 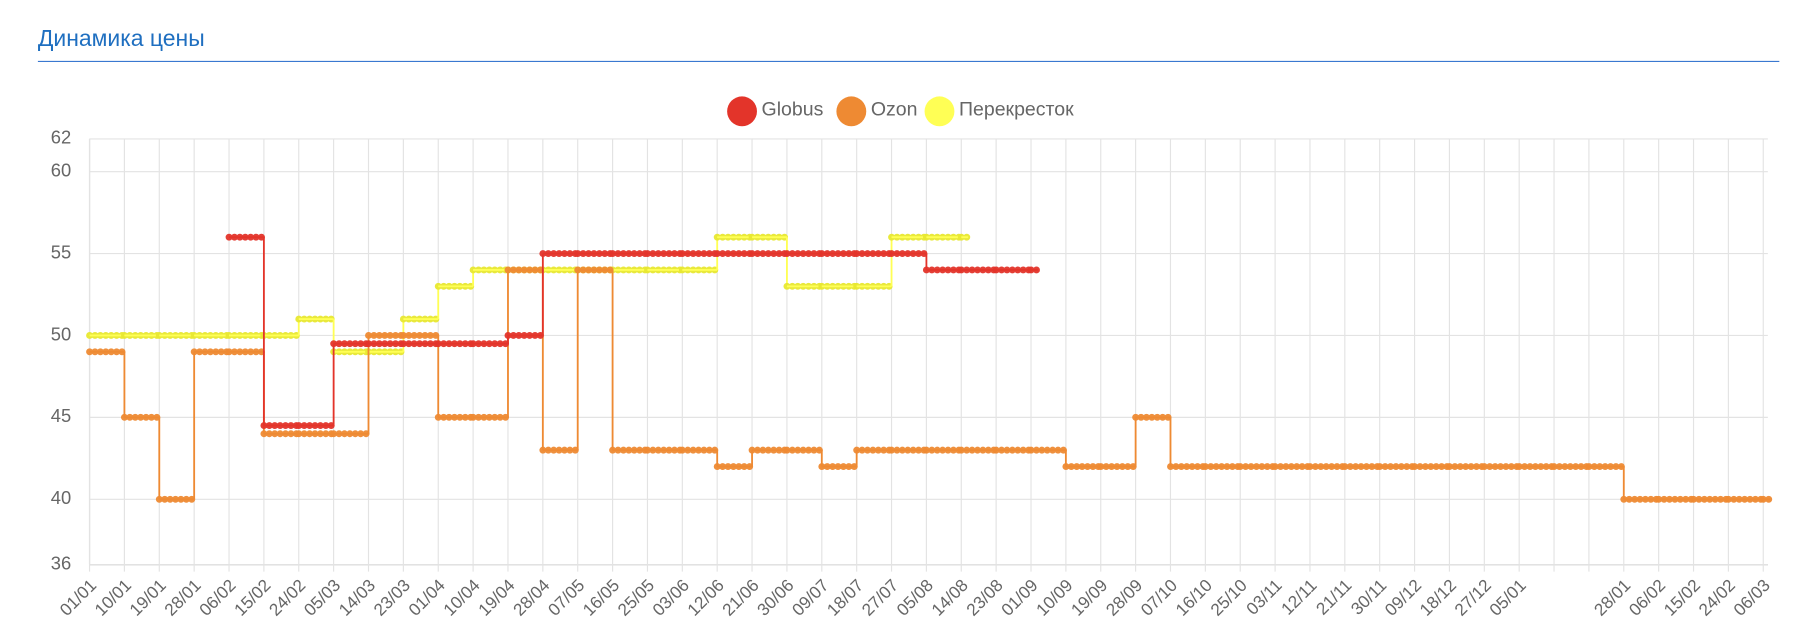 I want to click on x-tick-label: 23/08, so click(x=984, y=597).